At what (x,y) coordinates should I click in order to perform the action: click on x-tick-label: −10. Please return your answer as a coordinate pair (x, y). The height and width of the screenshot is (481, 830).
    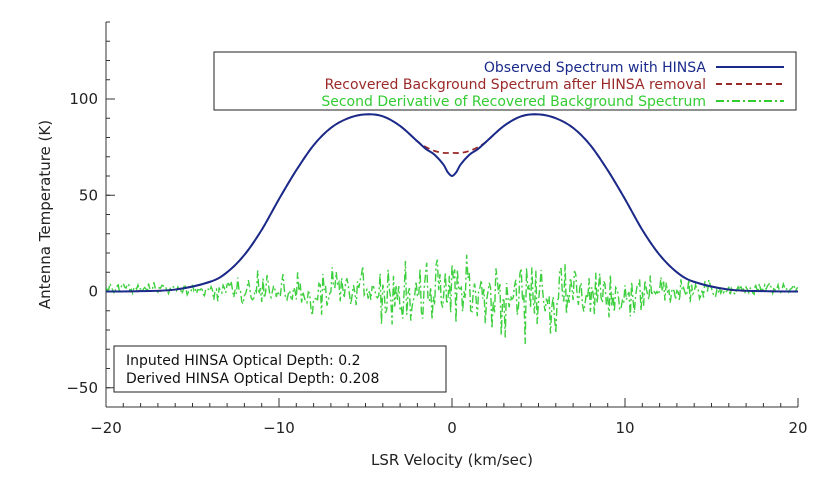
    Looking at the image, I should click on (279, 428).